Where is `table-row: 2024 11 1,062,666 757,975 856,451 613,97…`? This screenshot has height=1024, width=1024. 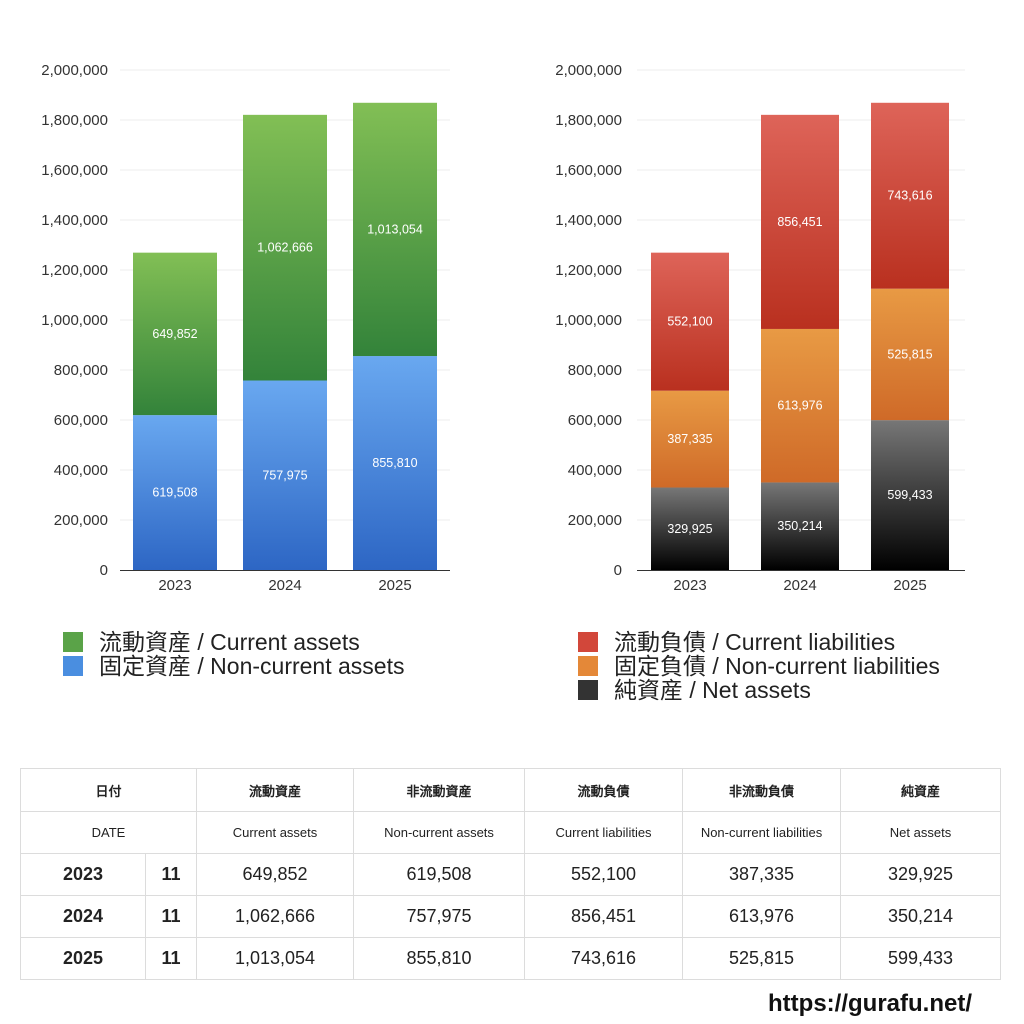 table-row: 2024 11 1,062,666 757,975 856,451 613,97… is located at coordinates (511, 916).